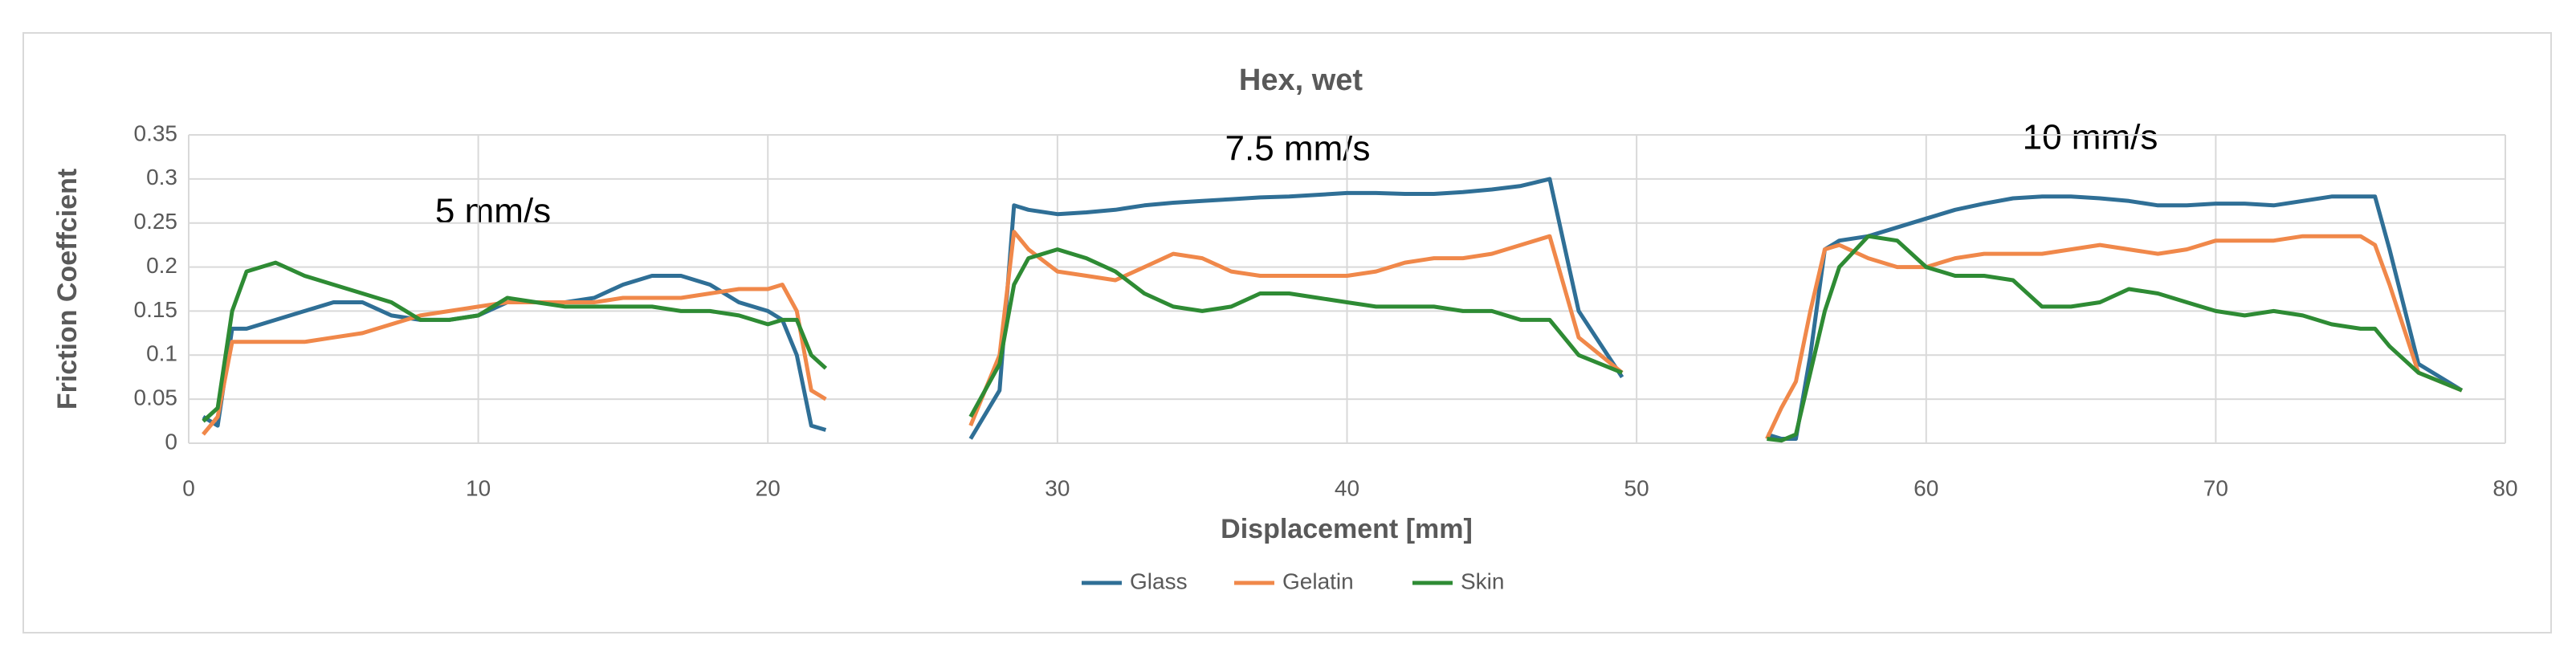  Describe the element at coordinates (493, 211) in the screenshot. I see `annotation: 5 mm/s` at that location.